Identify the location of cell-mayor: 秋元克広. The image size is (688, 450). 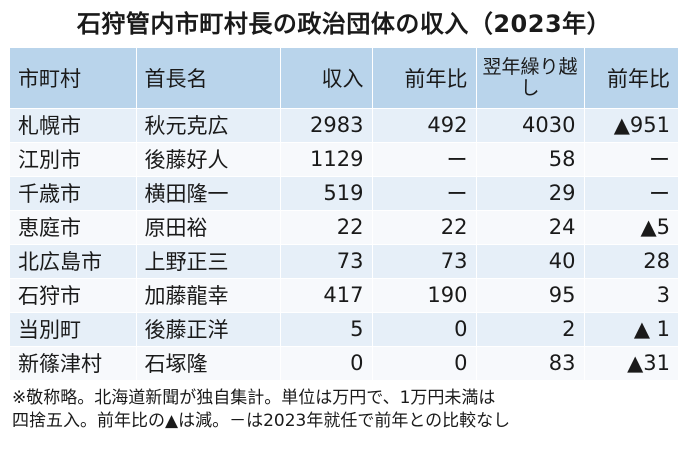
(208, 125).